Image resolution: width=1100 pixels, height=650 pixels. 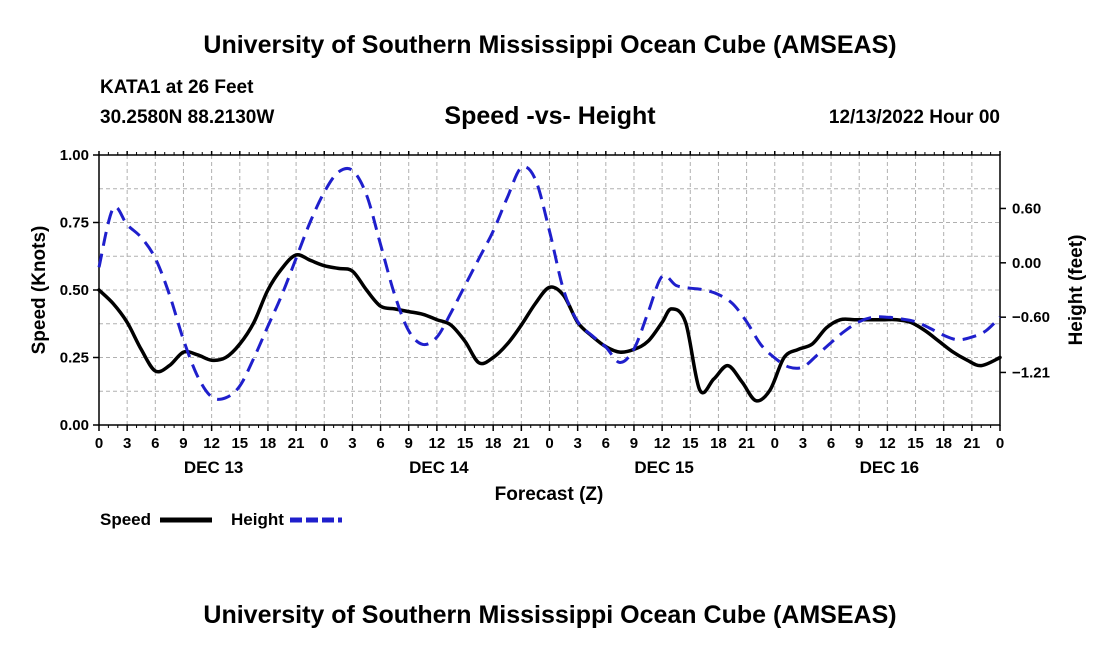 What do you see at coordinates (1026, 208) in the screenshot?
I see `y2-tick-label: 0.60` at bounding box center [1026, 208].